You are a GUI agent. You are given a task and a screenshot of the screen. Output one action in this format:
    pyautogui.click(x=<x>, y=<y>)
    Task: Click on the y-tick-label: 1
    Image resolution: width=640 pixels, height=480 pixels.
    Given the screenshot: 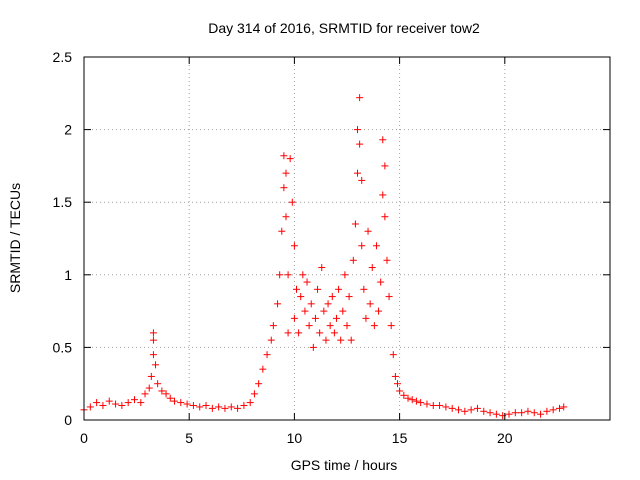 What is the action you would take?
    pyautogui.click(x=68, y=275)
    